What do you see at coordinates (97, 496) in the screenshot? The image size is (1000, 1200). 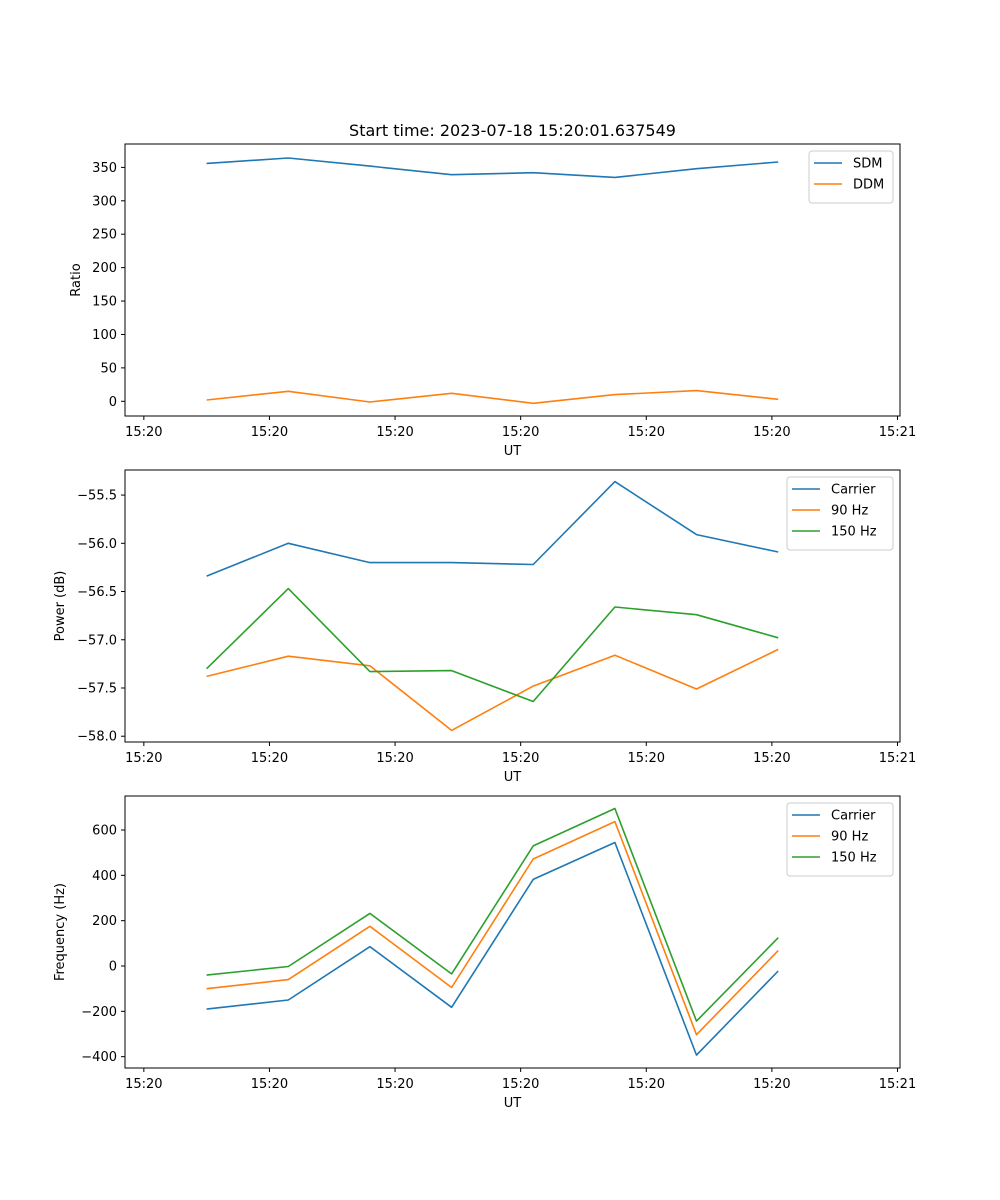 I see `y-tick-label: −55.5` at bounding box center [97, 496].